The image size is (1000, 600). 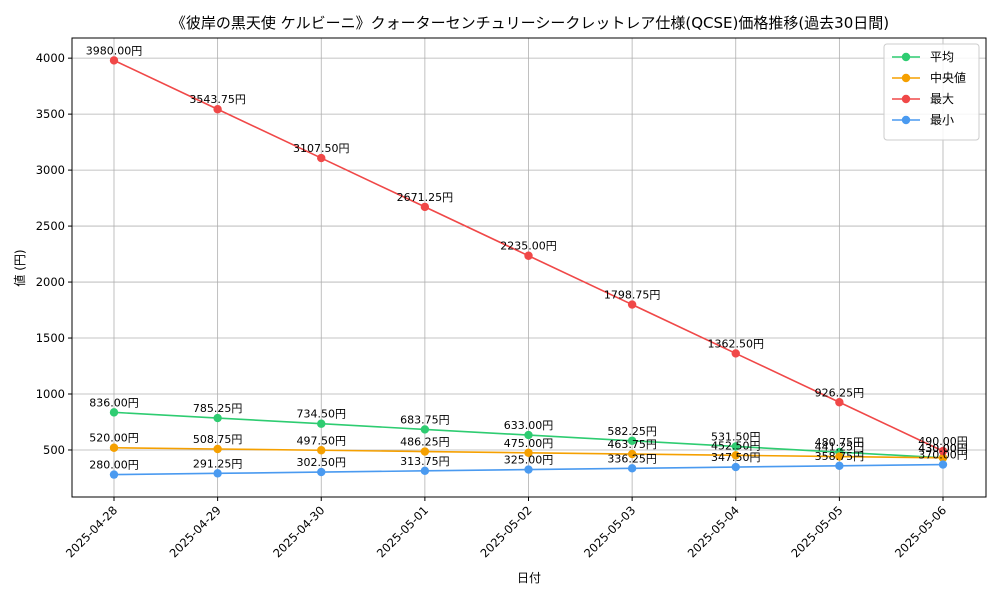 I want to click on data-label: 508.75円, so click(x=218, y=439).